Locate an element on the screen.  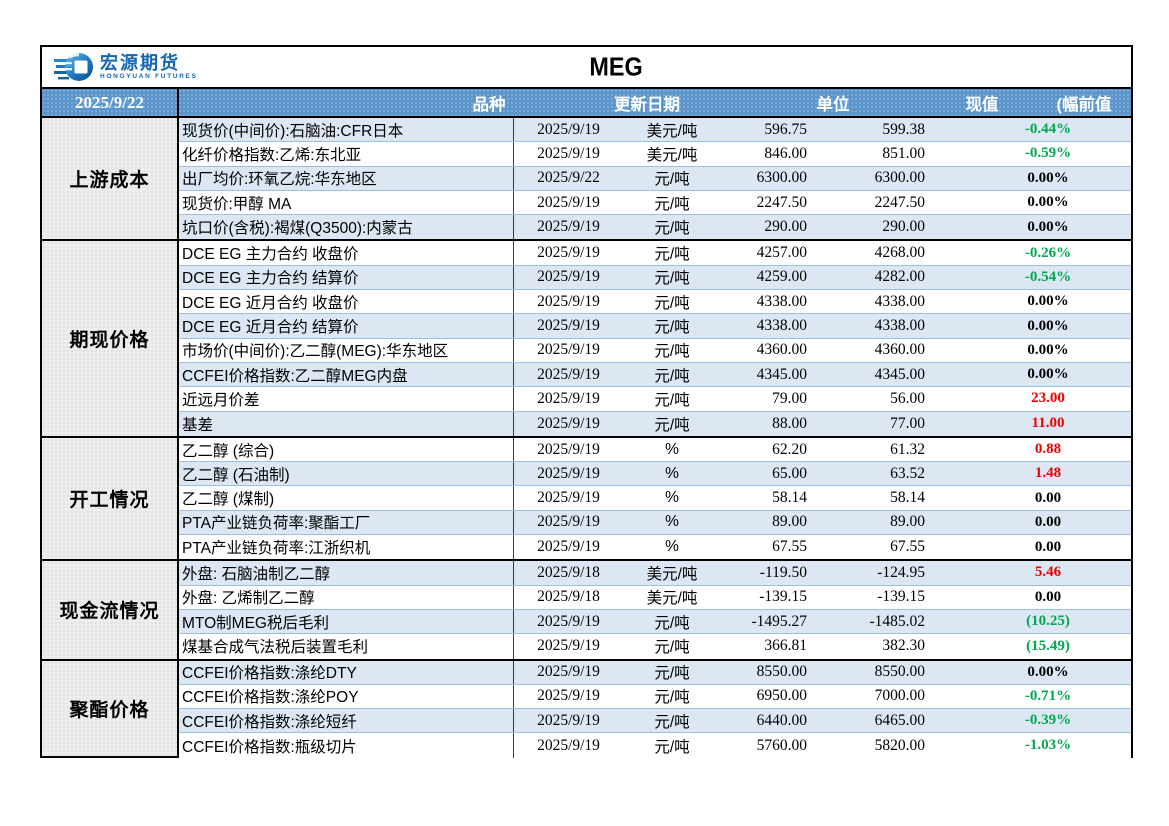
row-item-name: 坑口价(含税):褐煤(Q3500):内蒙古 is located at coordinates (346, 227).